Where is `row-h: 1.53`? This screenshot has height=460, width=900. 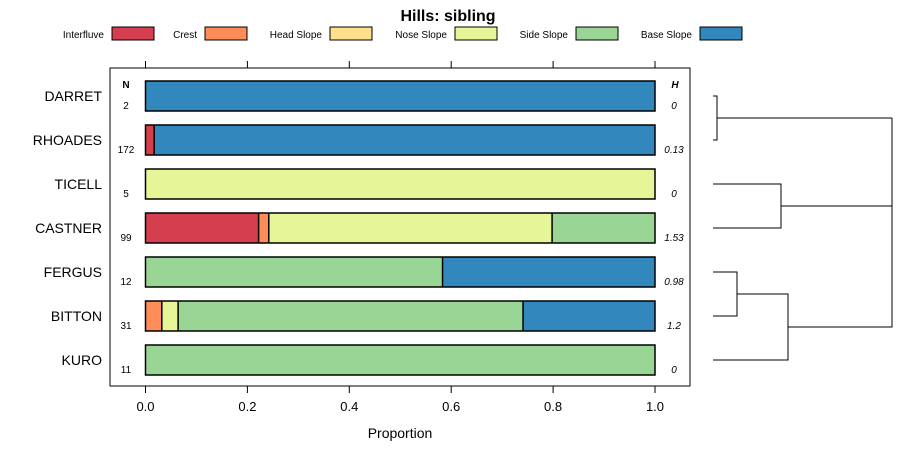
row-h: 1.53 is located at coordinates (674, 238).